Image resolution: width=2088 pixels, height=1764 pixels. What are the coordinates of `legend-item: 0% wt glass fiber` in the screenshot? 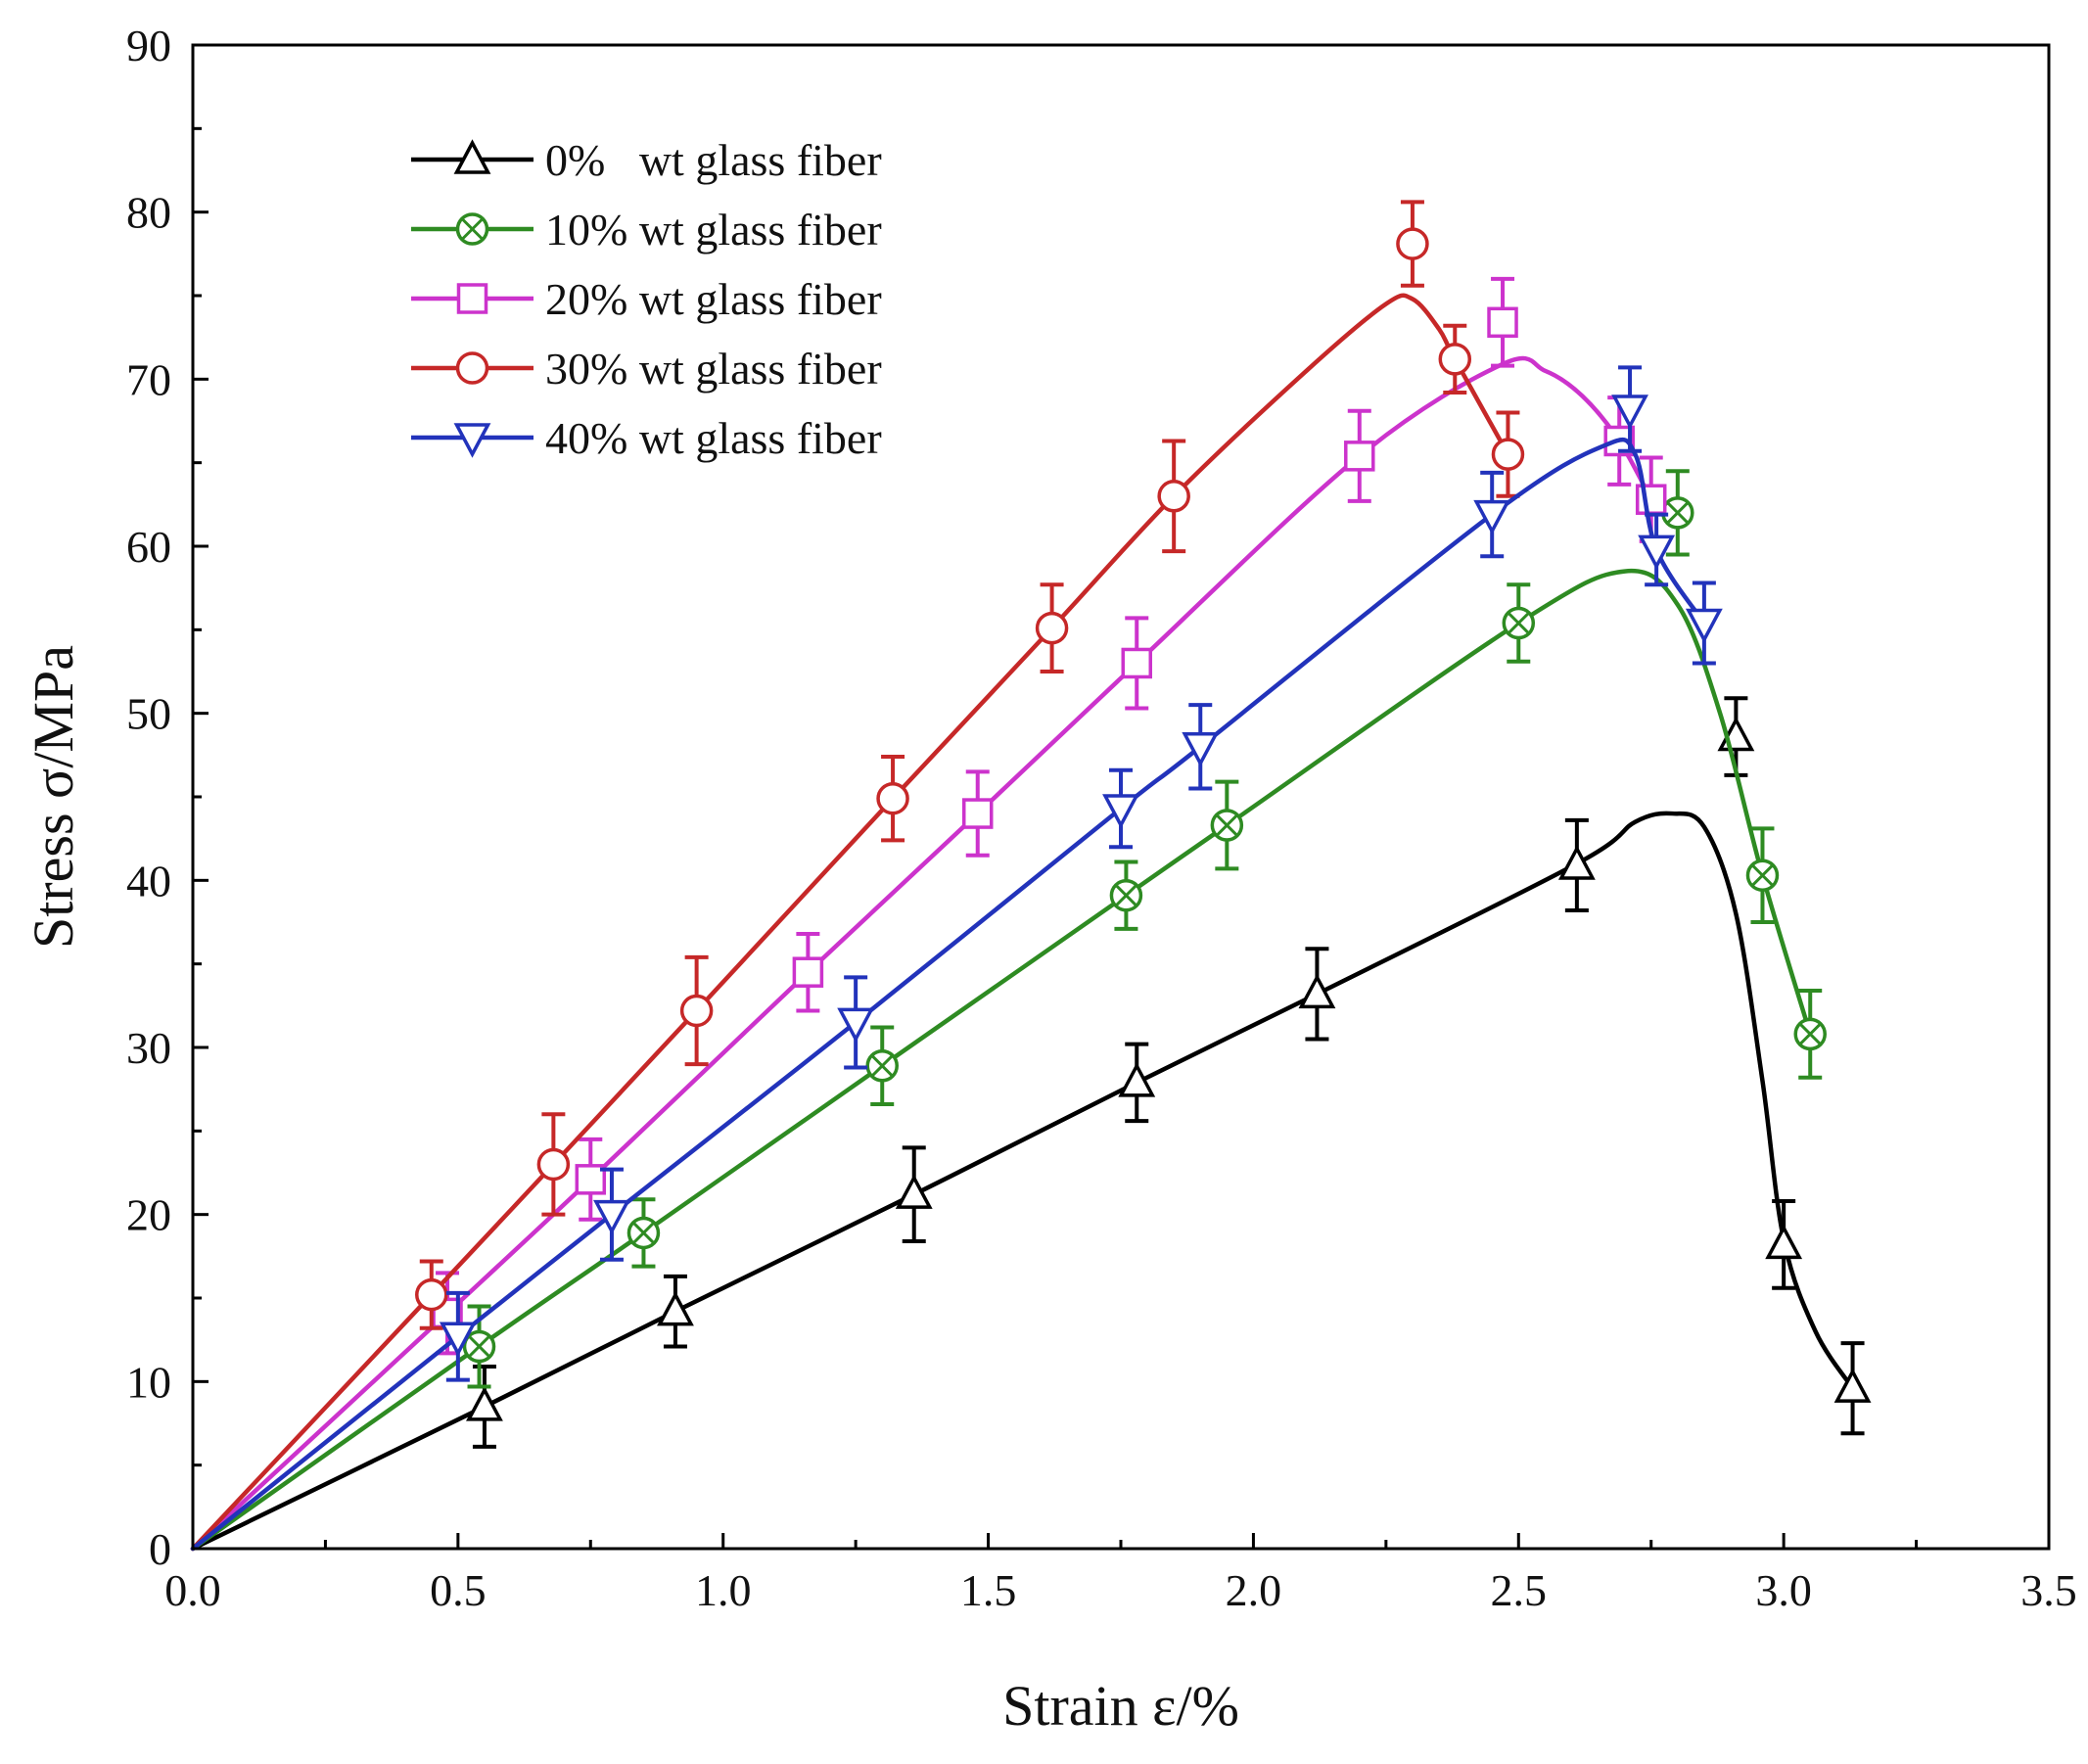 It's located at (646, 160).